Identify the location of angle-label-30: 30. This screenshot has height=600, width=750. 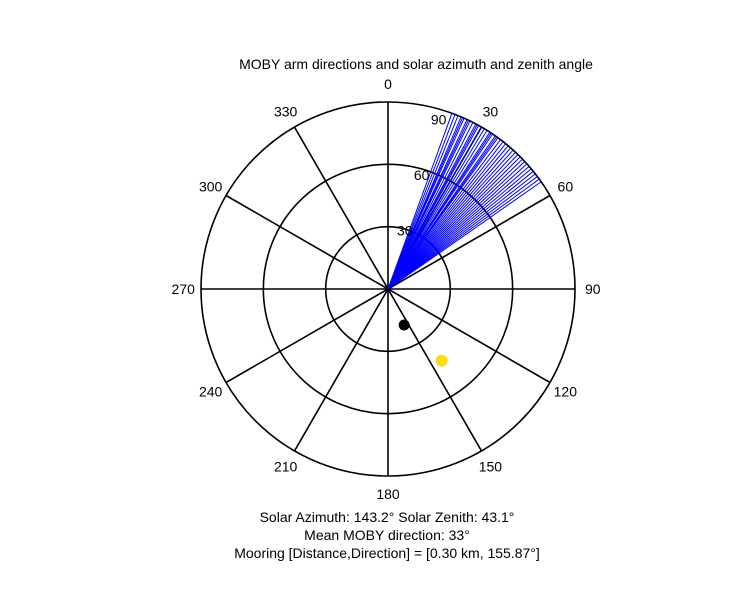
(491, 112).